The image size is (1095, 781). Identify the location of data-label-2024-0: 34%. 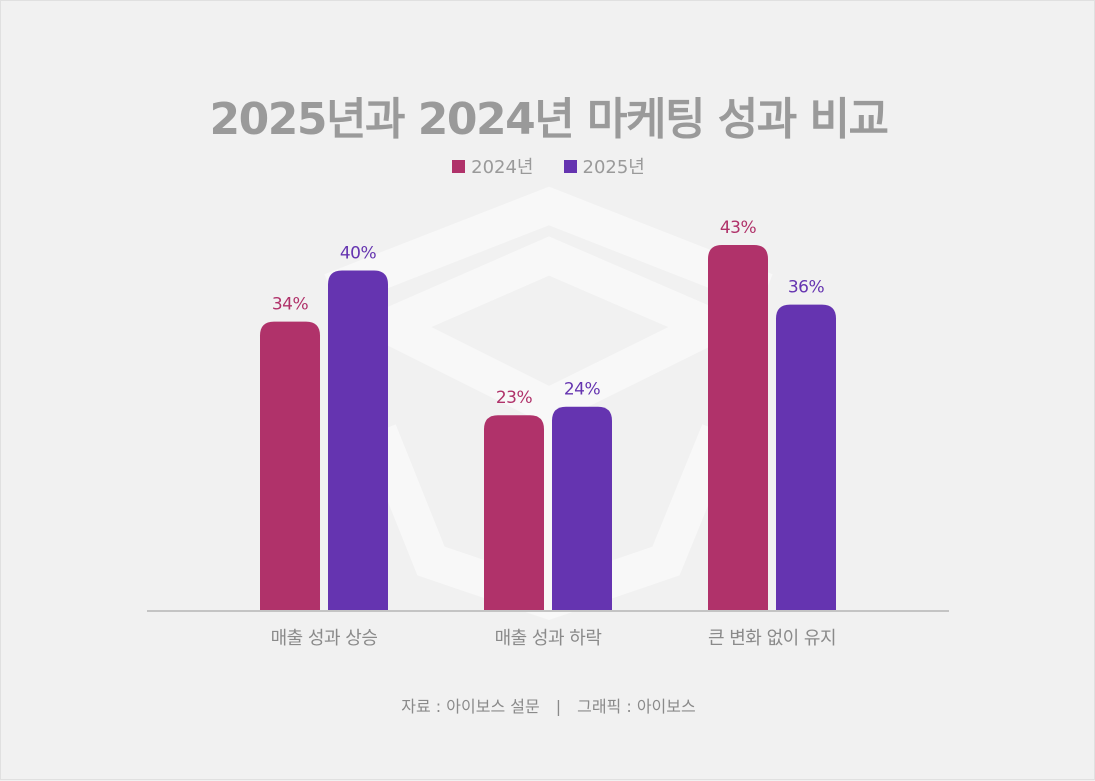
(290, 305).